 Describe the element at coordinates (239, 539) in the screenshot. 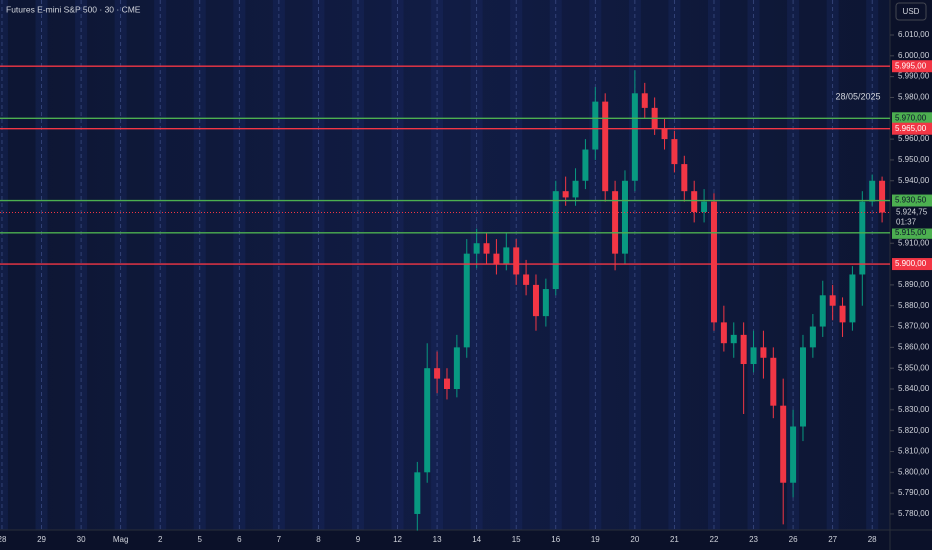

I see `x-tick-label: 6` at that location.